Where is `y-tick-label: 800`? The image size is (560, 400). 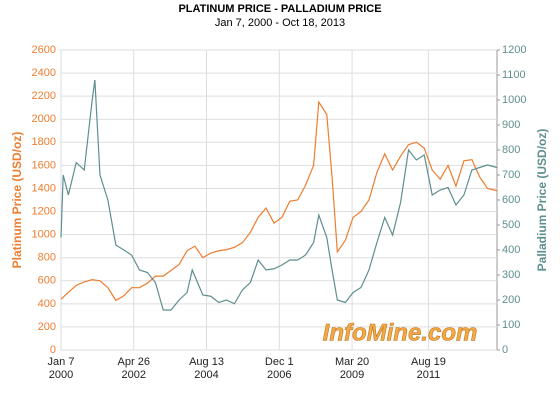
y-tick-label: 800 is located at coordinates (47, 258).